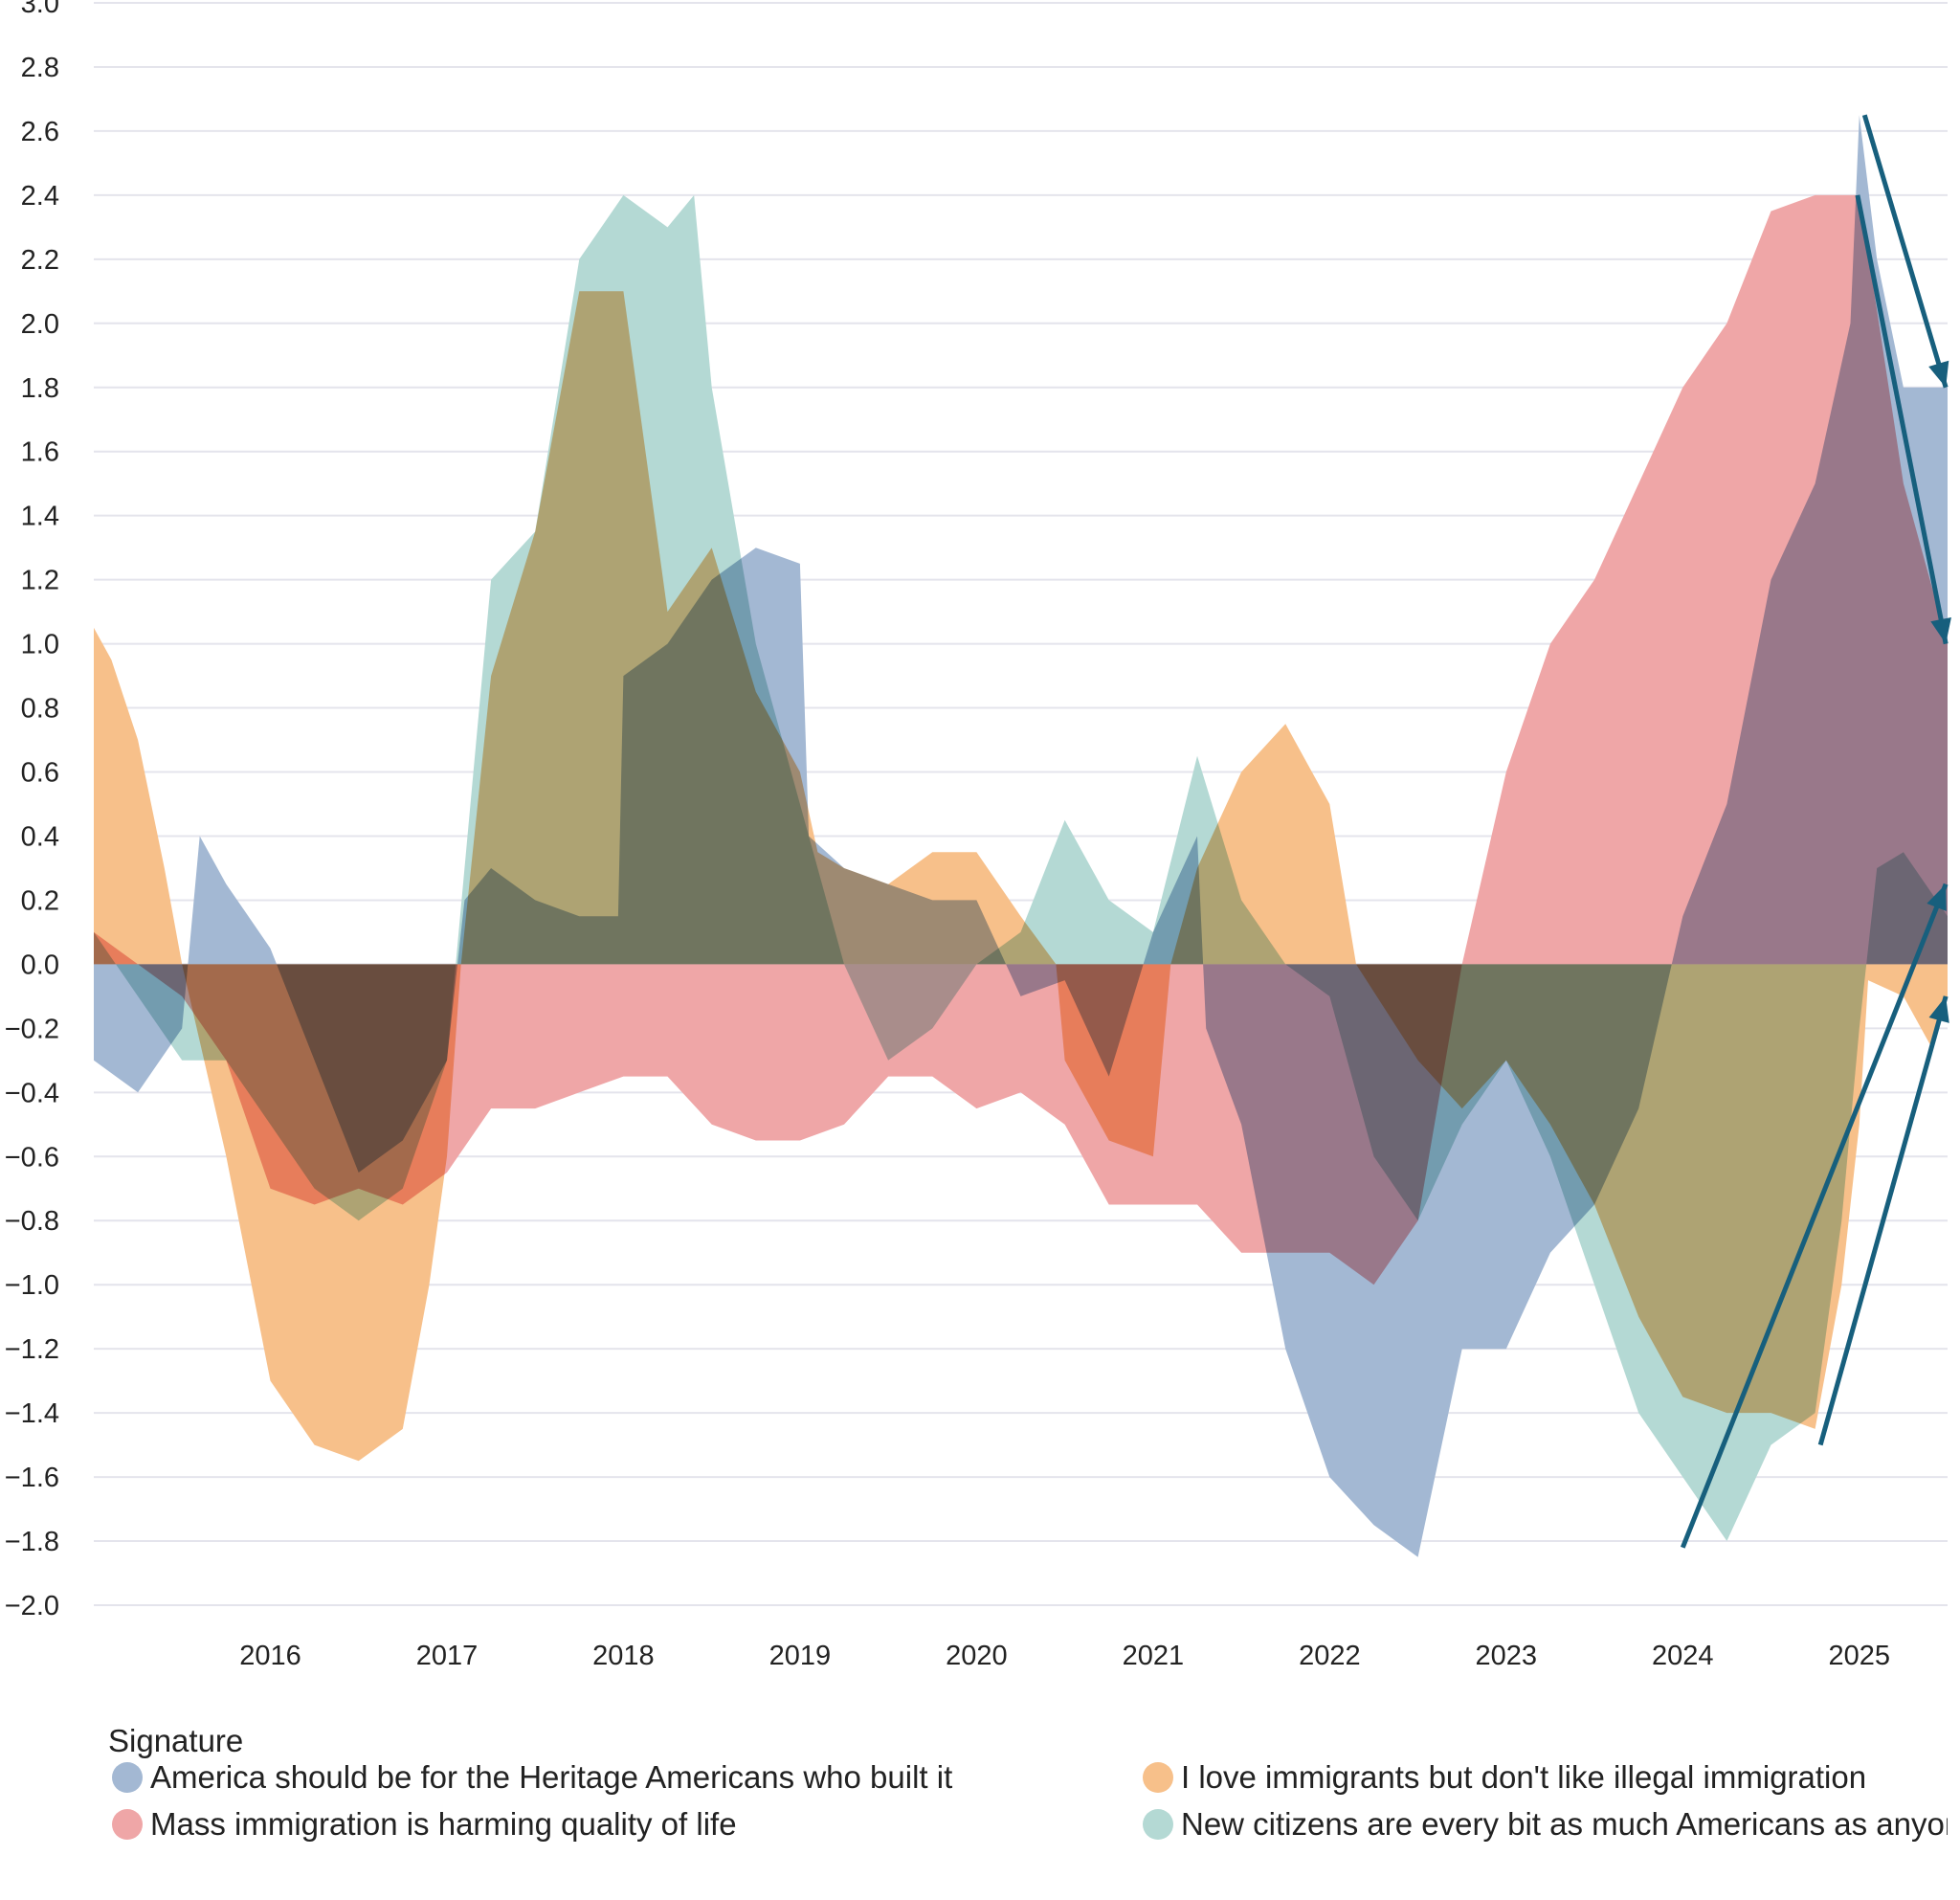  What do you see at coordinates (623, 1656) in the screenshot?
I see `x-tick-label: 2018` at bounding box center [623, 1656].